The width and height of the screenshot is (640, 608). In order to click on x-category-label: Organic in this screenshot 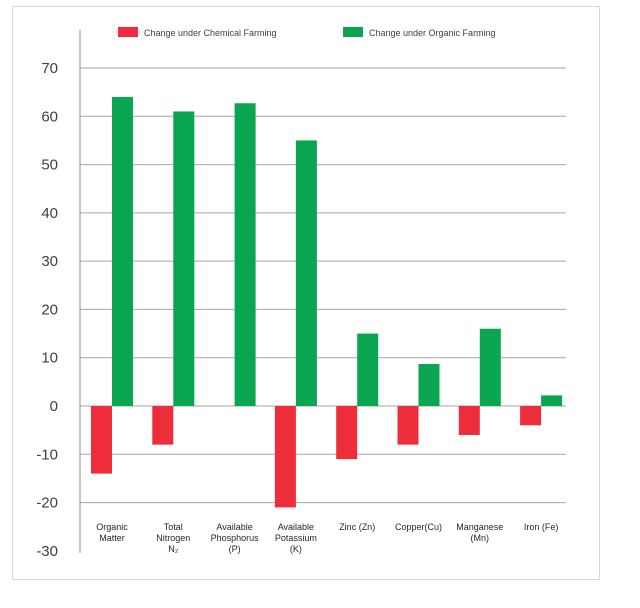, I will do `click(112, 527)`.